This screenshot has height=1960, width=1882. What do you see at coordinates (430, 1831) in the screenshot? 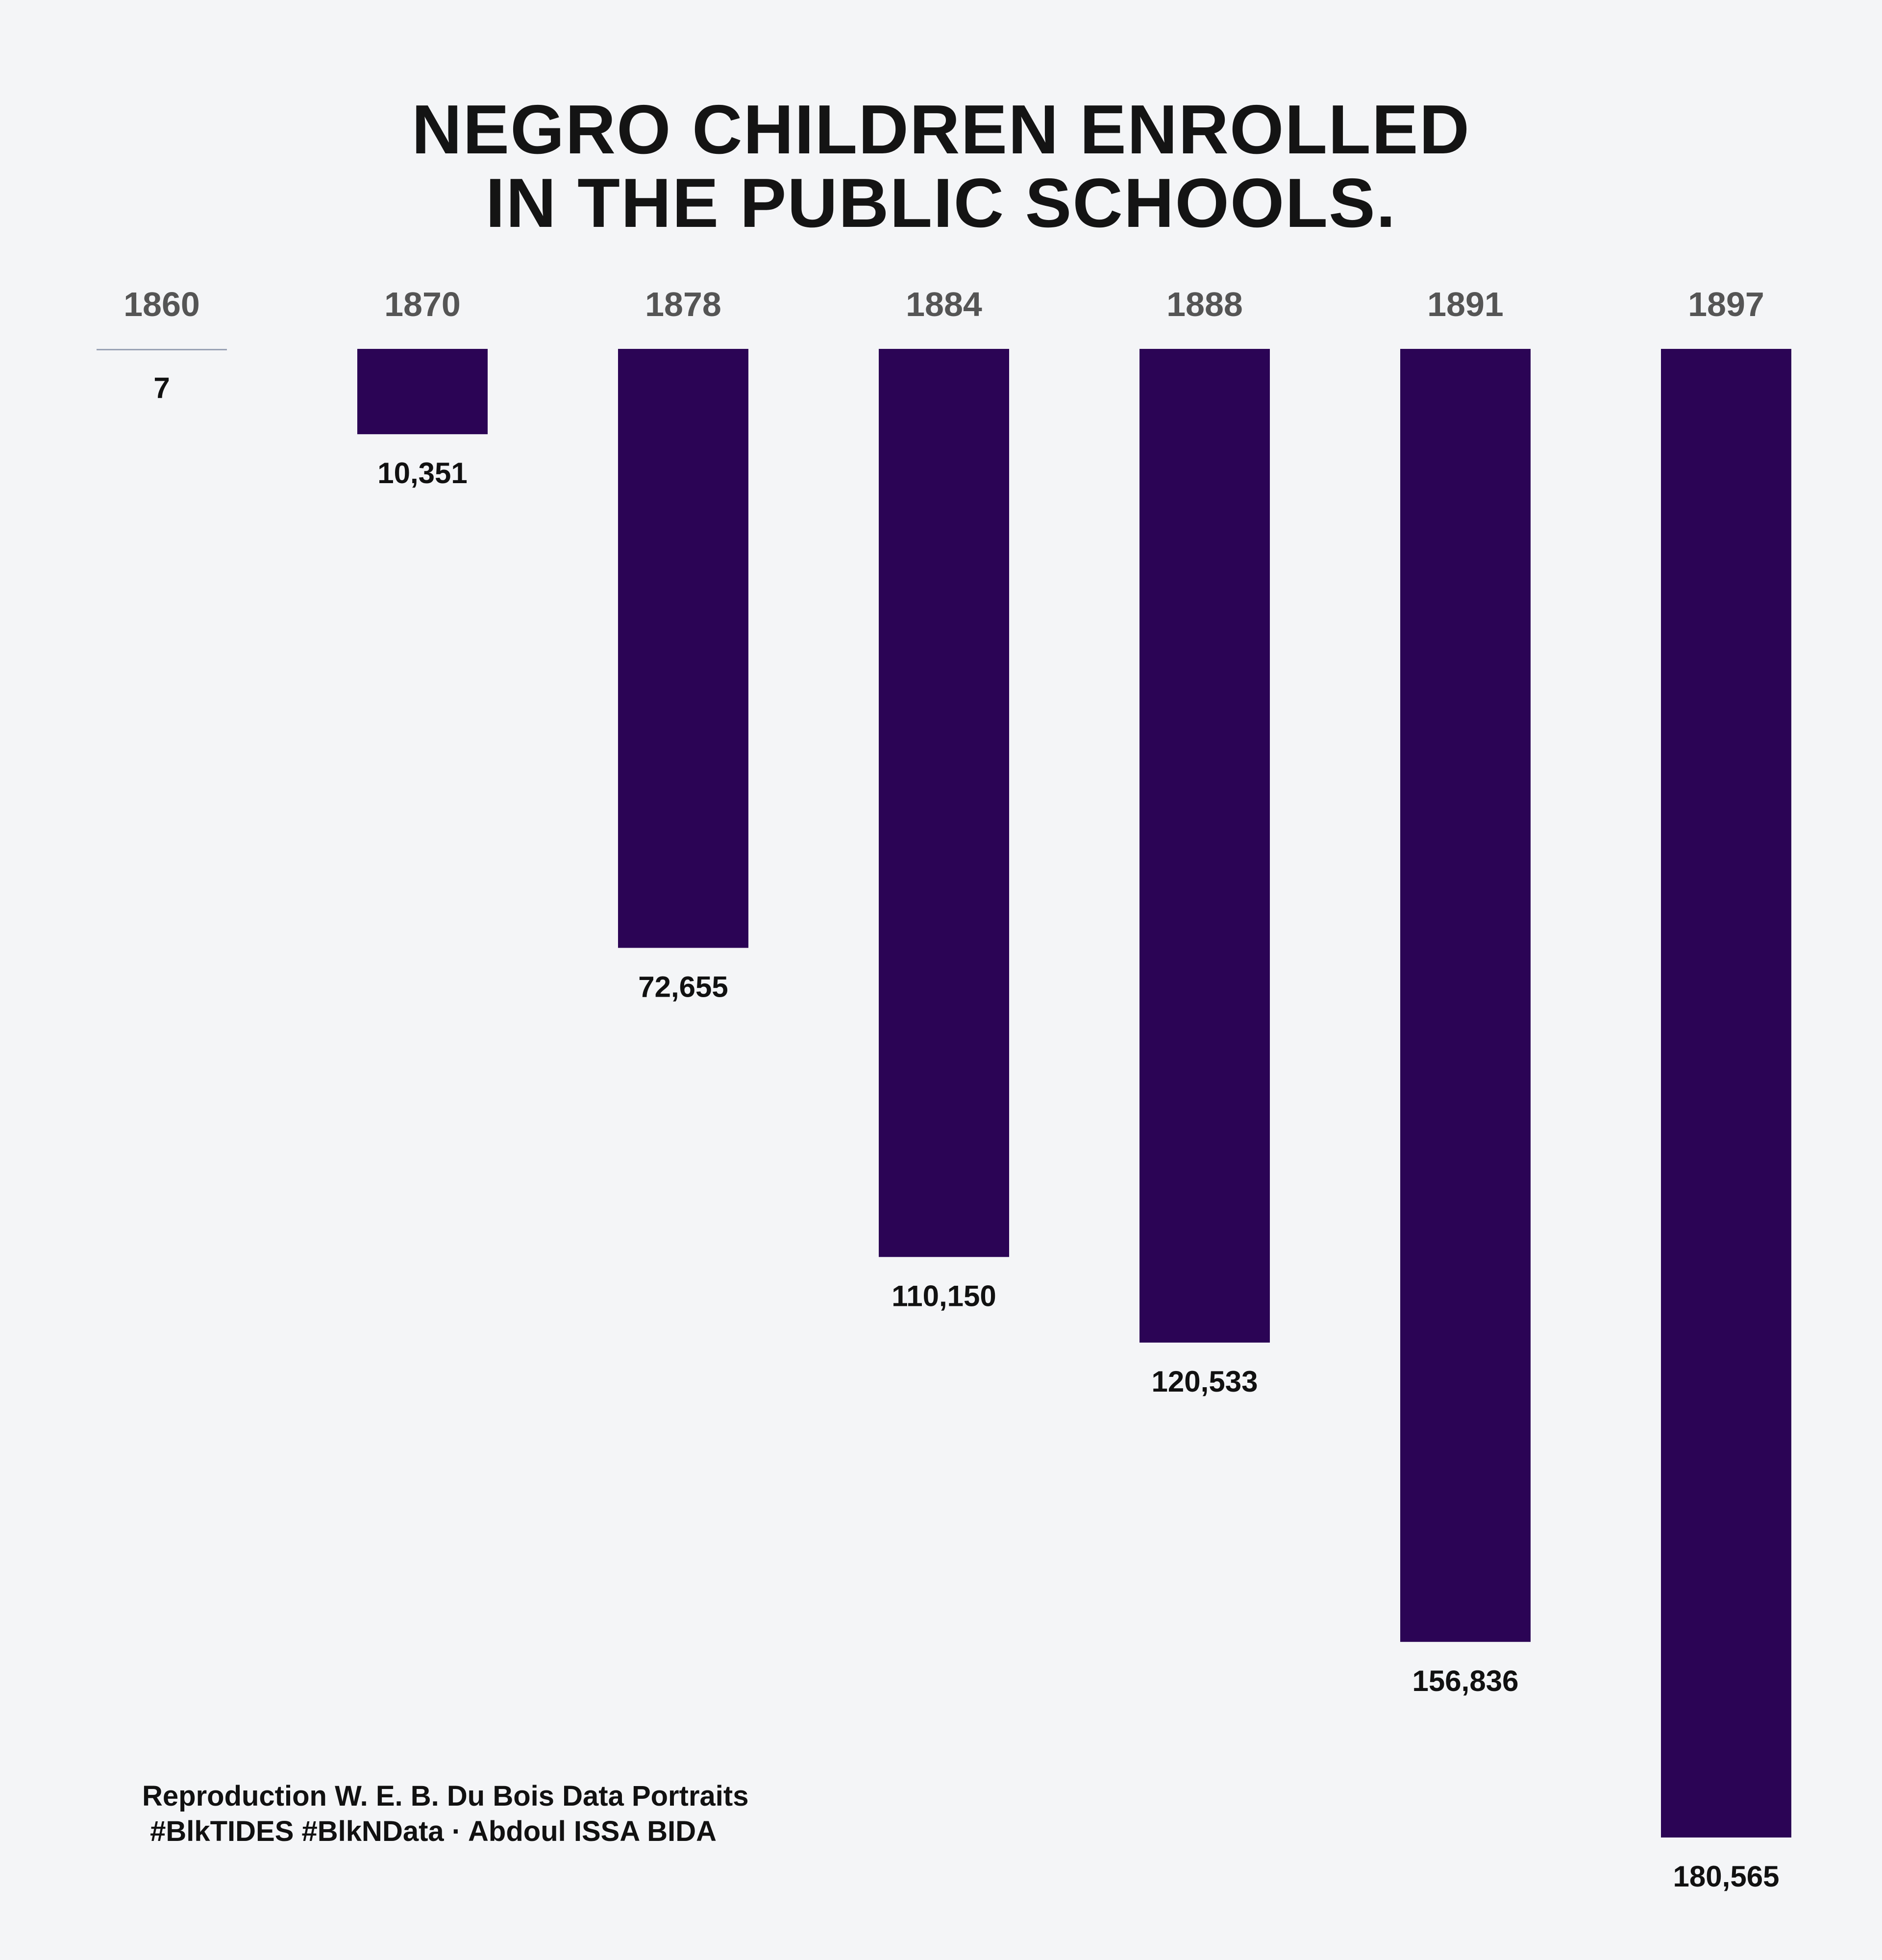
I see `credit-line-hashtags: #BlkTIDES #BlkNData · Abdoul ISSA BIDA` at bounding box center [430, 1831].